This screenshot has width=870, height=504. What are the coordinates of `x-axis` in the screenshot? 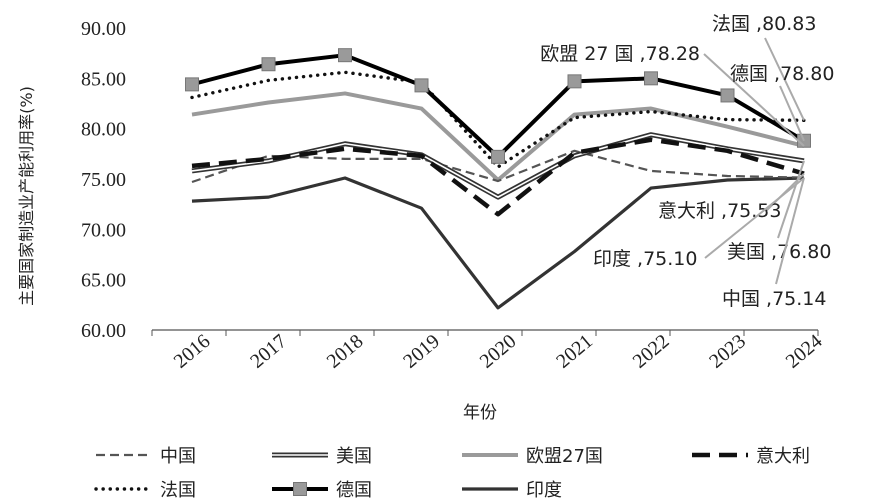 It's located at (485, 332).